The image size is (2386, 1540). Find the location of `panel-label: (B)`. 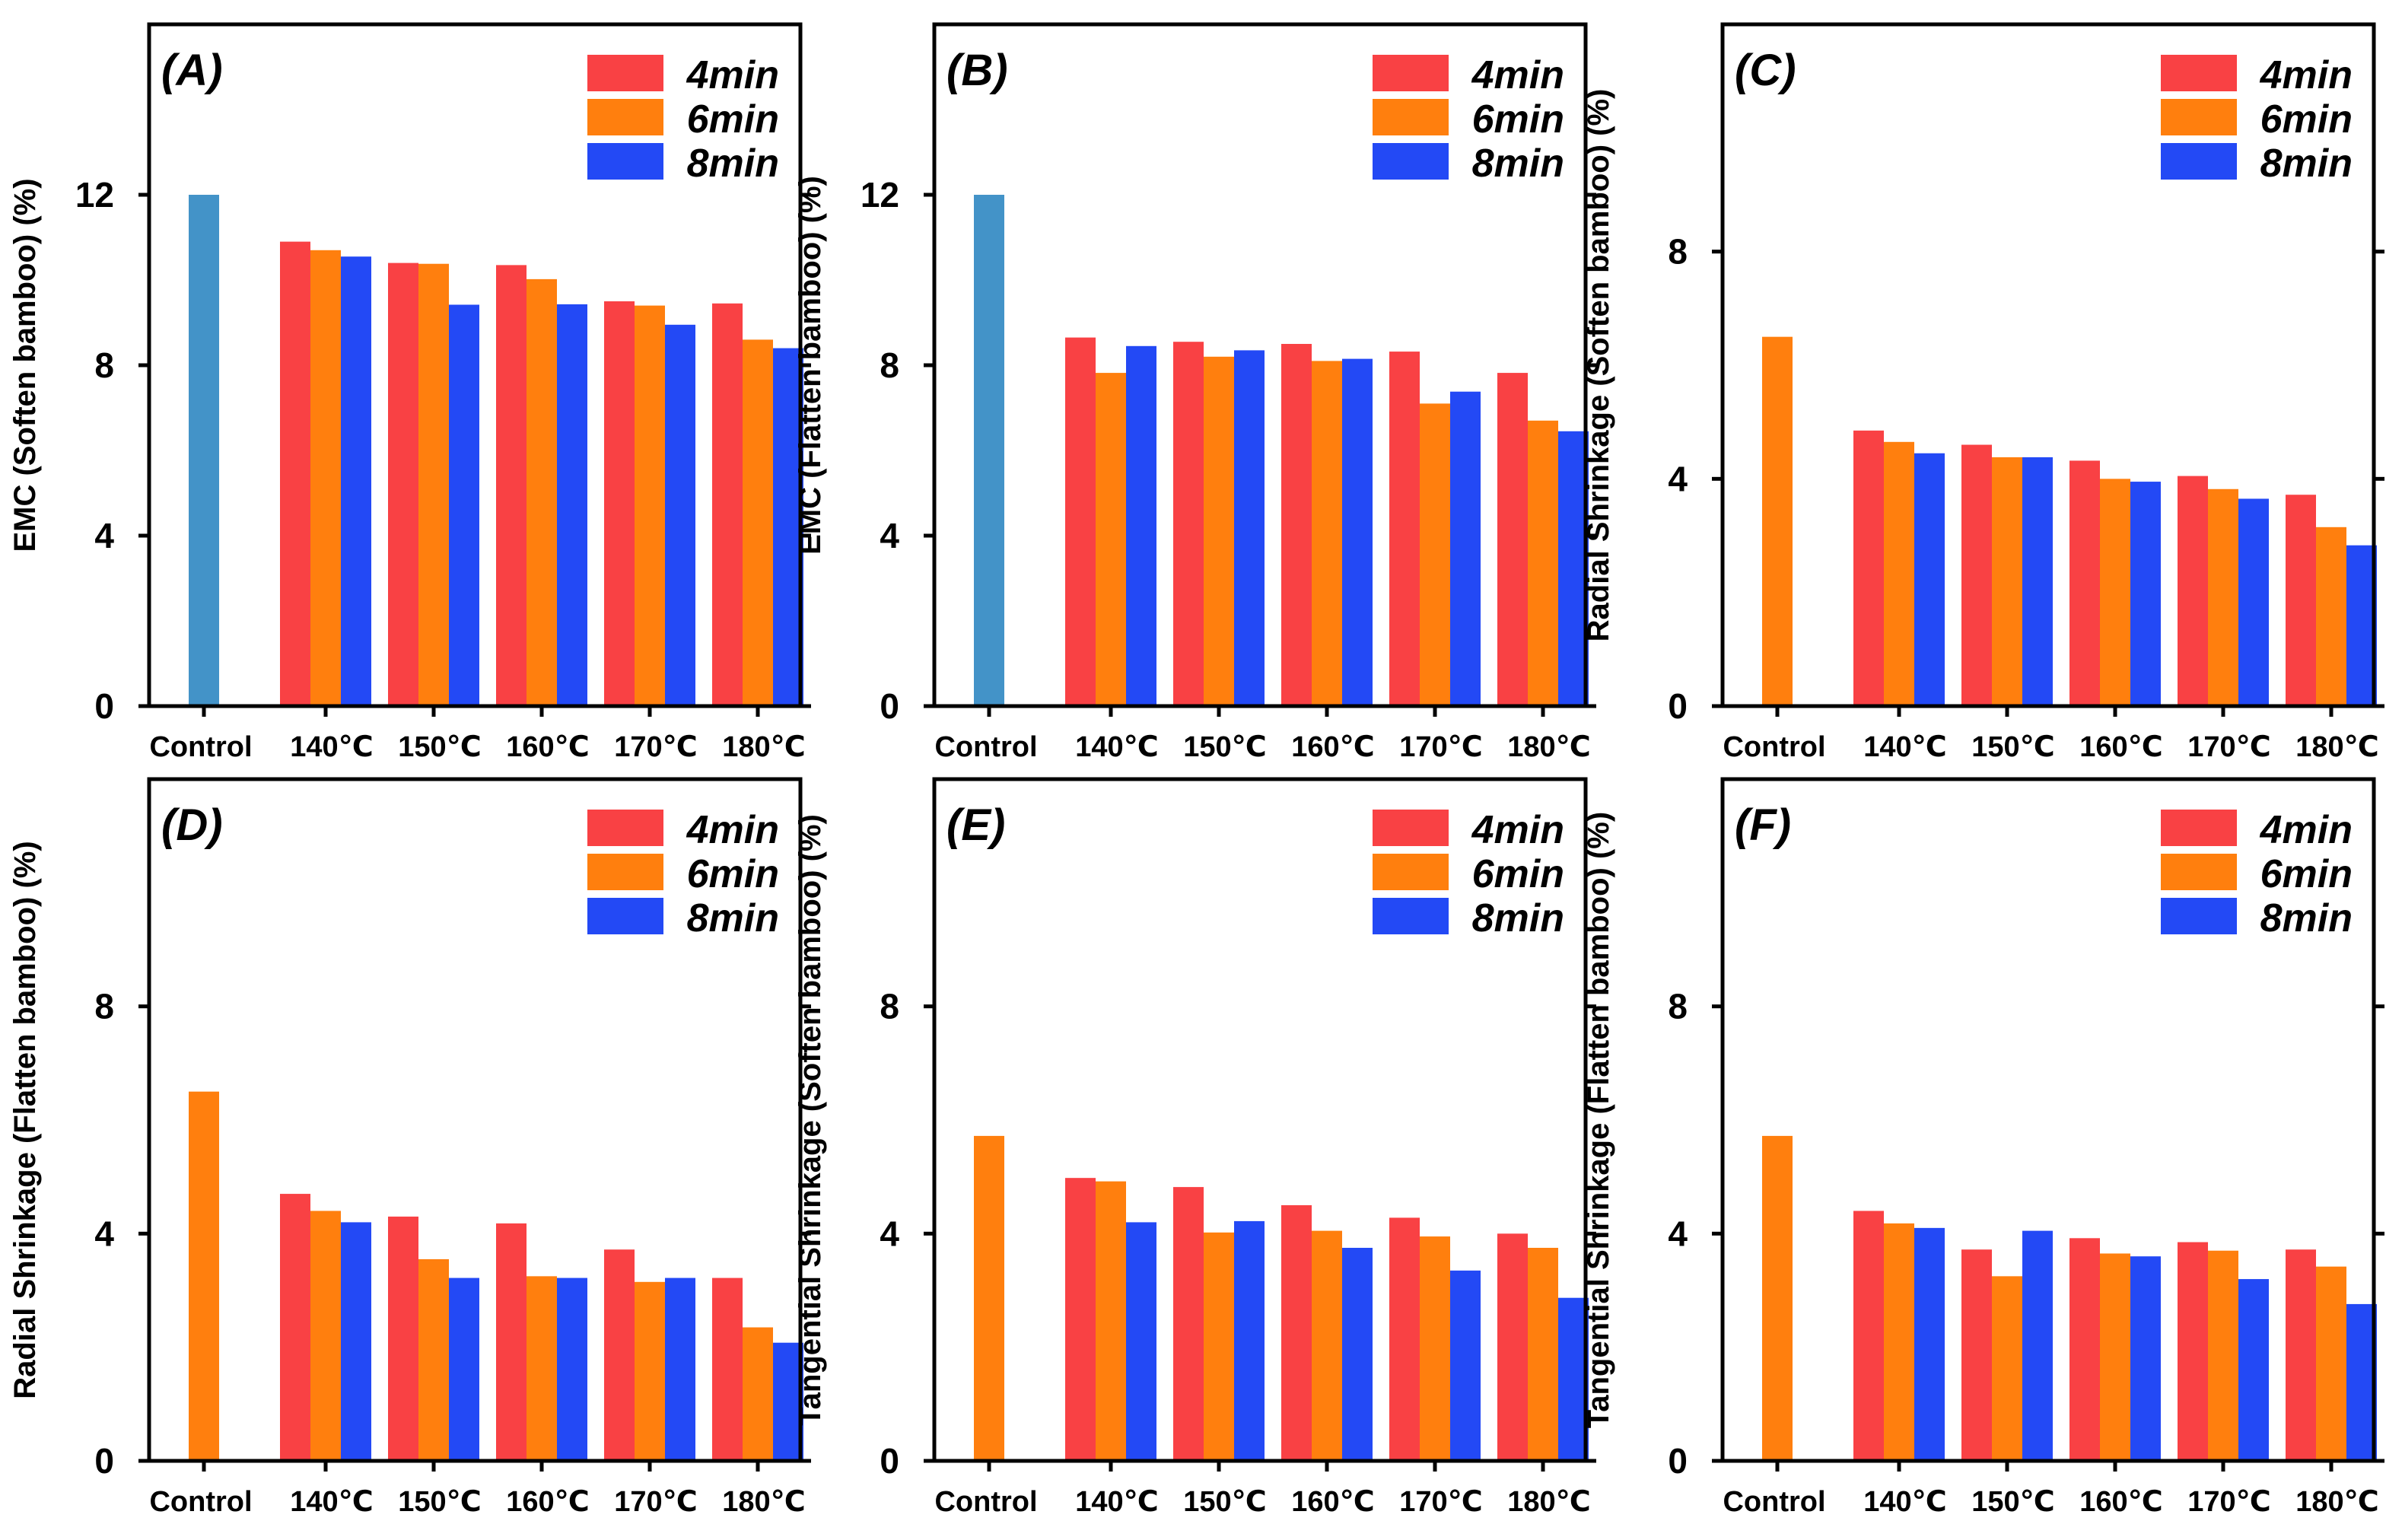

panel-label: (B) is located at coordinates (977, 70).